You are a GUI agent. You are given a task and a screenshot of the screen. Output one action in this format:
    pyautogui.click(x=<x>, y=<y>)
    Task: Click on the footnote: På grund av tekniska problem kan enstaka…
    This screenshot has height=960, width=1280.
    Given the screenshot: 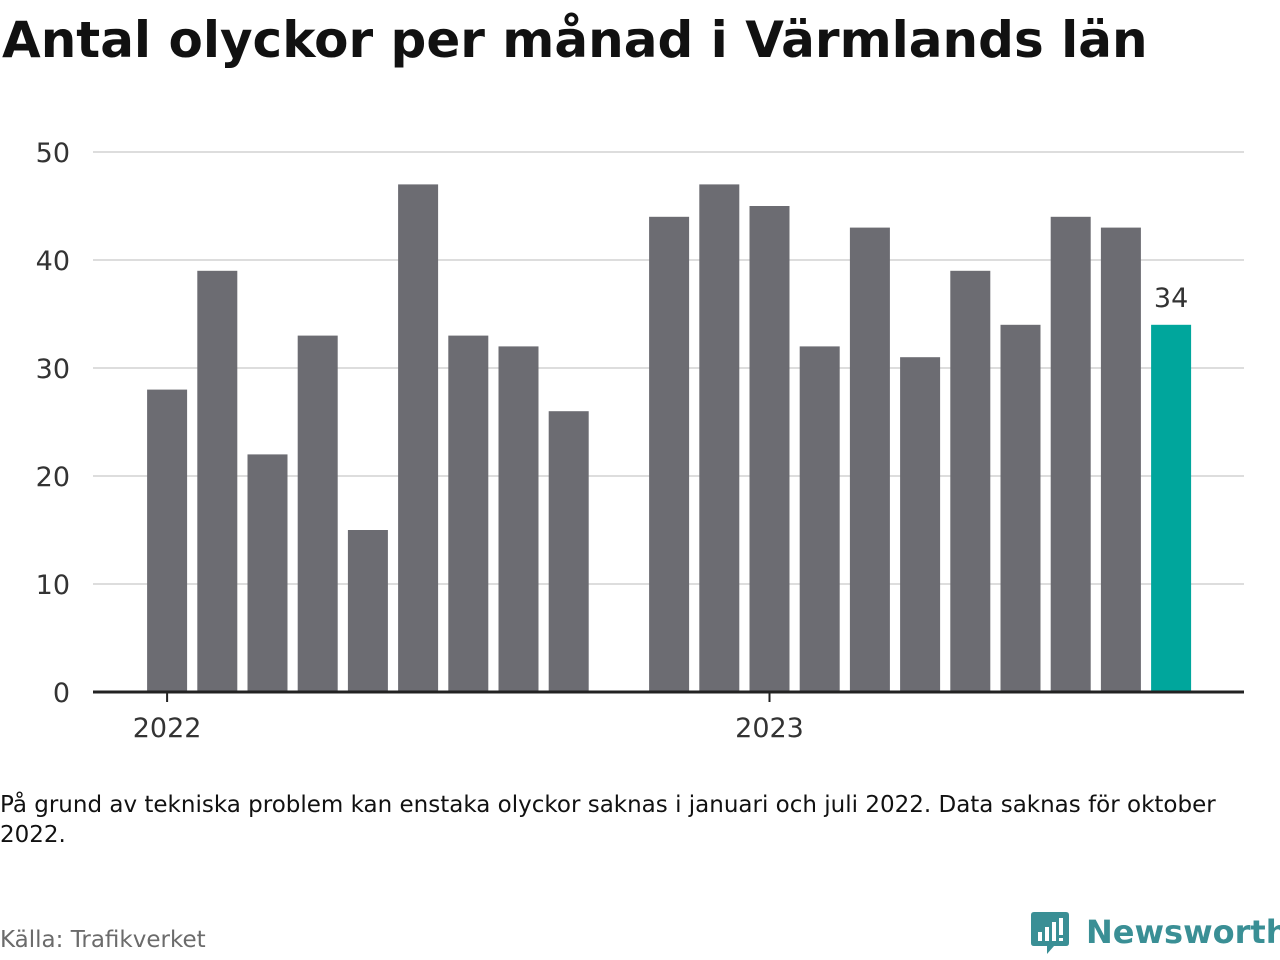 What is the action you would take?
    pyautogui.click(x=608, y=820)
    